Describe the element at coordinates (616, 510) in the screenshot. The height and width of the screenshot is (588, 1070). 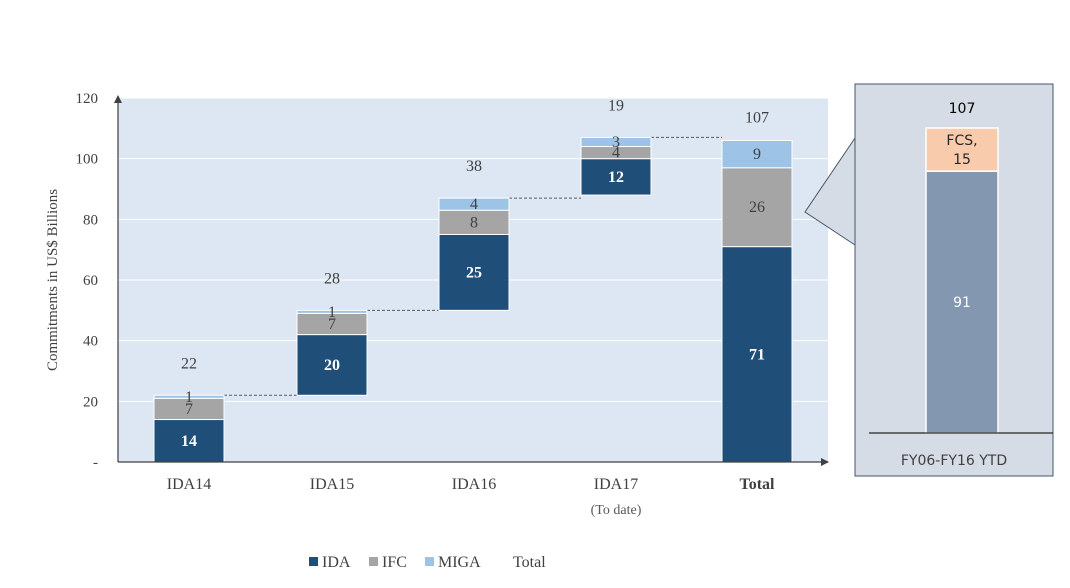
I see `x-tick-sublabel: (To date)` at that location.